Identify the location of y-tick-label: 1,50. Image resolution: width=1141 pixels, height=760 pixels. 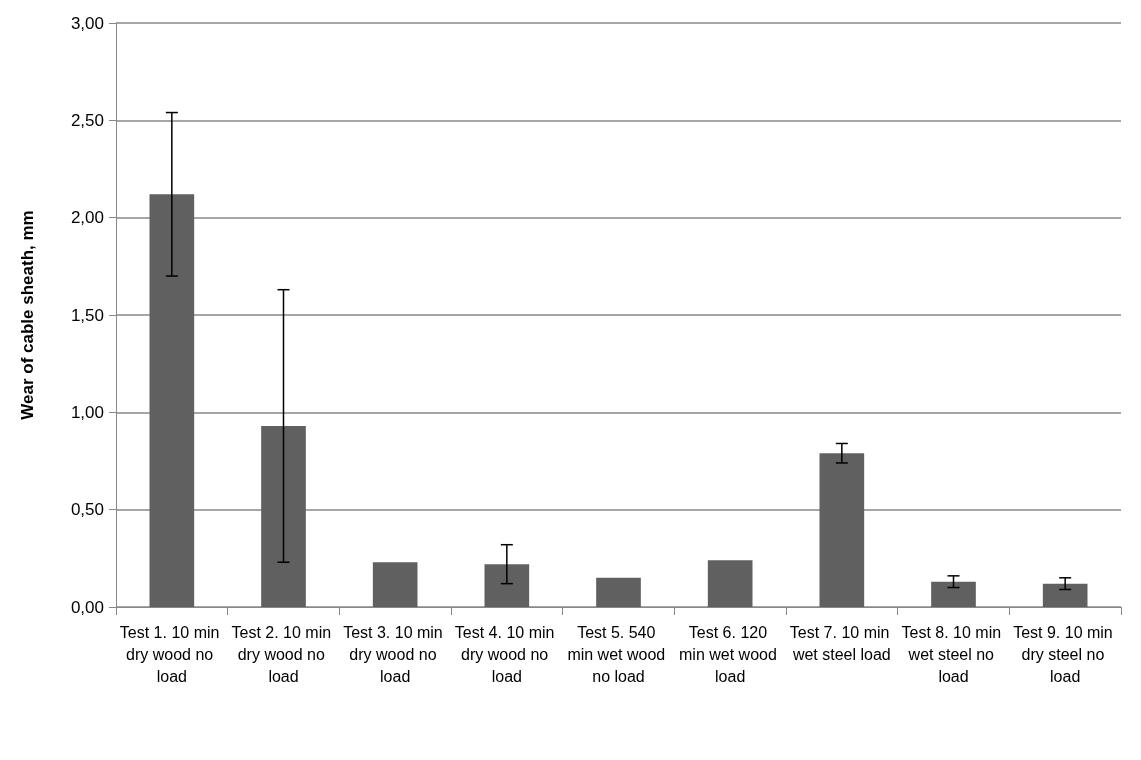
(87, 315).